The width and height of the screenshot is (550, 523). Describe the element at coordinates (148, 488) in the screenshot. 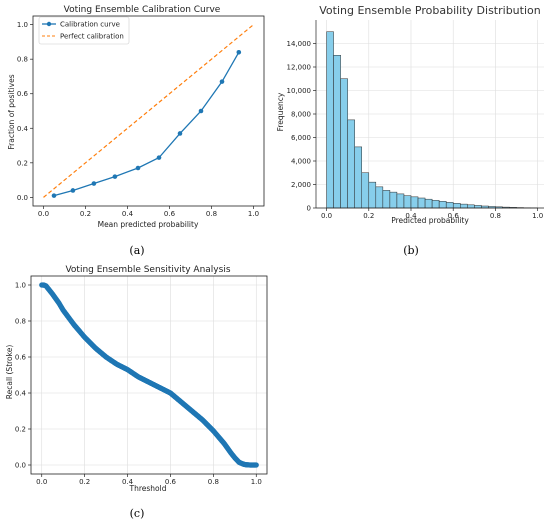

I see `x-axis-label: Threshold` at that location.